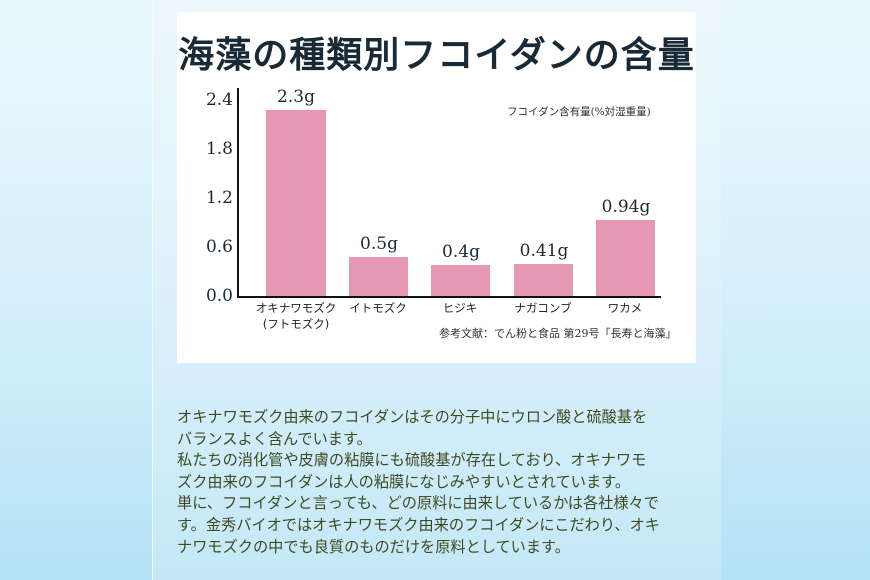  I want to click on y-tick: 0.0, so click(219, 296).